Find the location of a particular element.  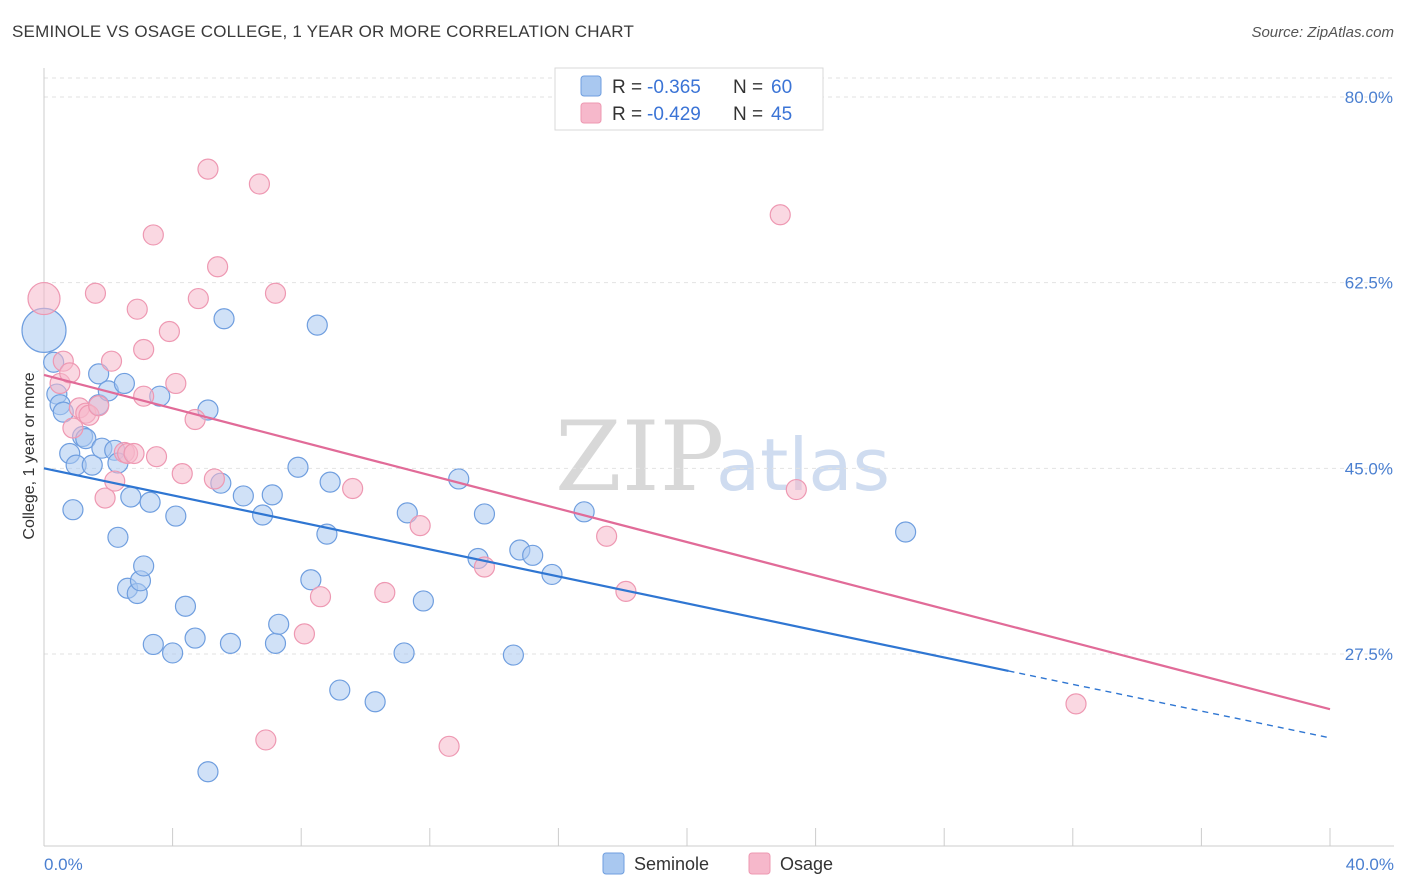

legend-osage-n-value: 45 is located at coordinates (781, 114).